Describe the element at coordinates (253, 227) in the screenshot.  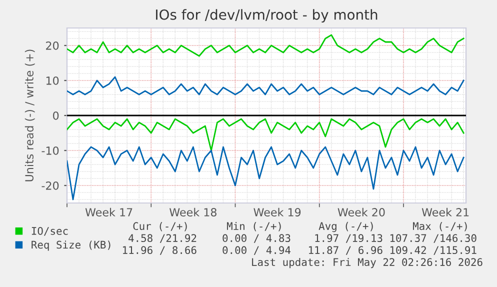
I see `text: Min (-/+)` at that location.